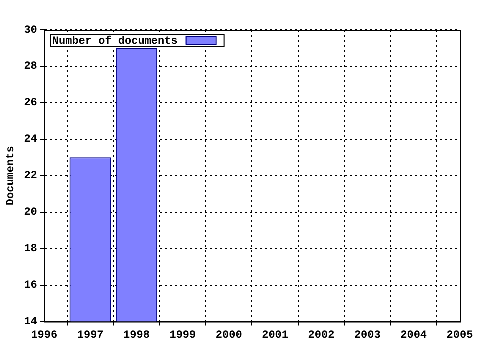 This screenshot has width=480, height=350. I want to click on x-tick-label: 1996, so click(44, 336).